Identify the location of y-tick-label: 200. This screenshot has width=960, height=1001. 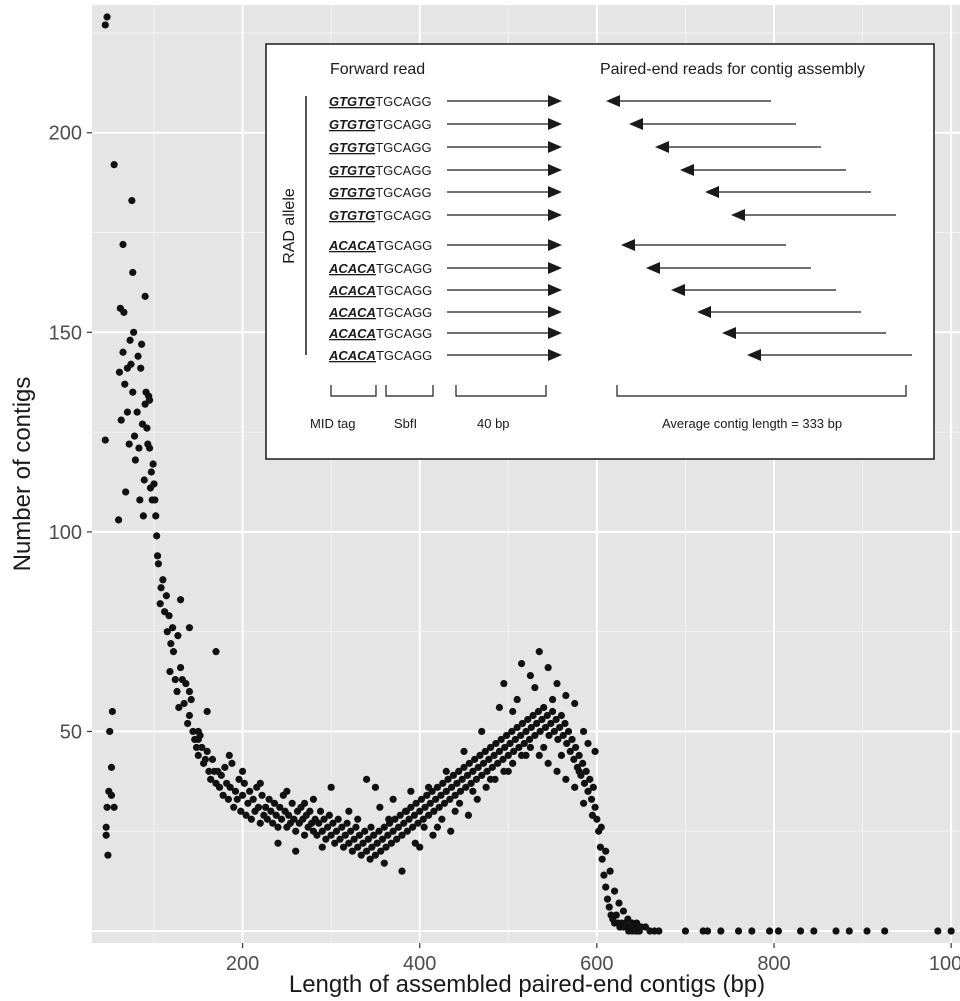
(65, 134).